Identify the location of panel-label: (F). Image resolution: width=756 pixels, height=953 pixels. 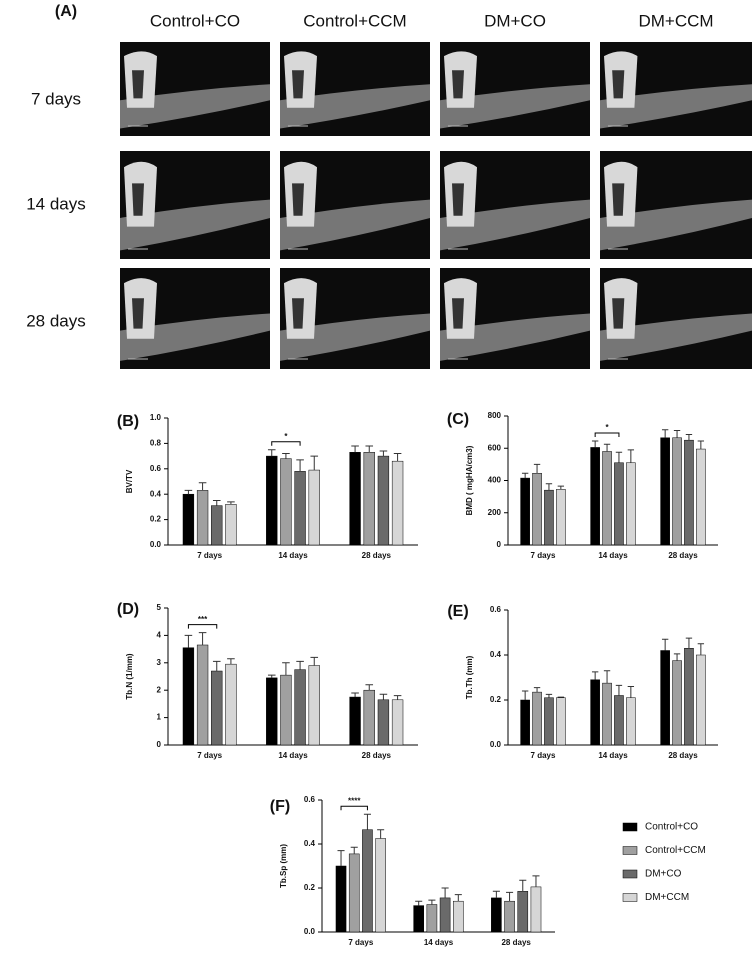
(280, 806).